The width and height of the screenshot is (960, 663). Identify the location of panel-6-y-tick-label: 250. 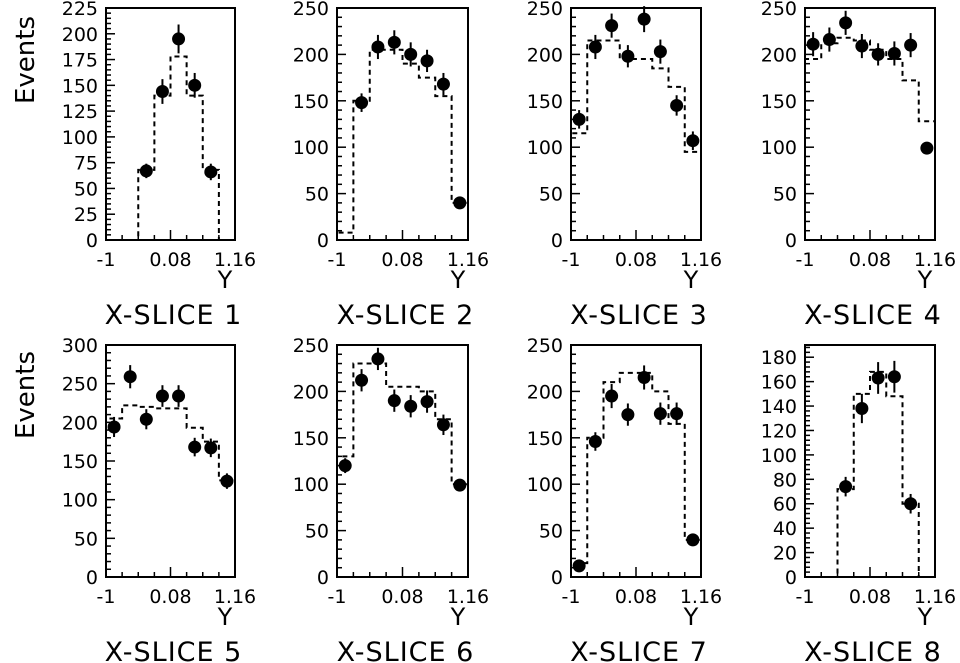
(311, 346).